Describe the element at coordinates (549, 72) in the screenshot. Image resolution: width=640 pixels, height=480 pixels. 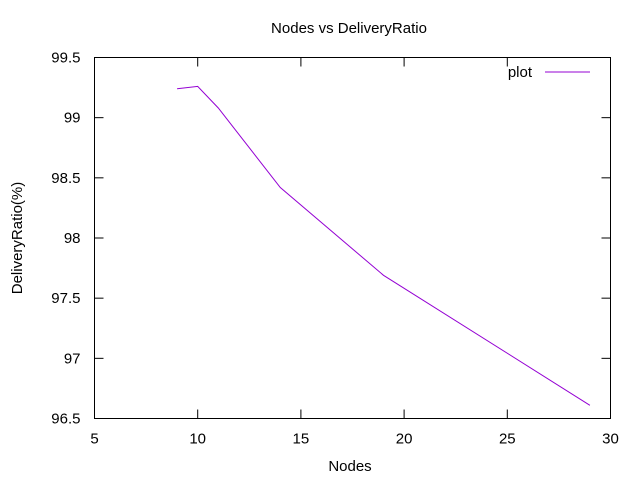
I see `legend: plot` at that location.